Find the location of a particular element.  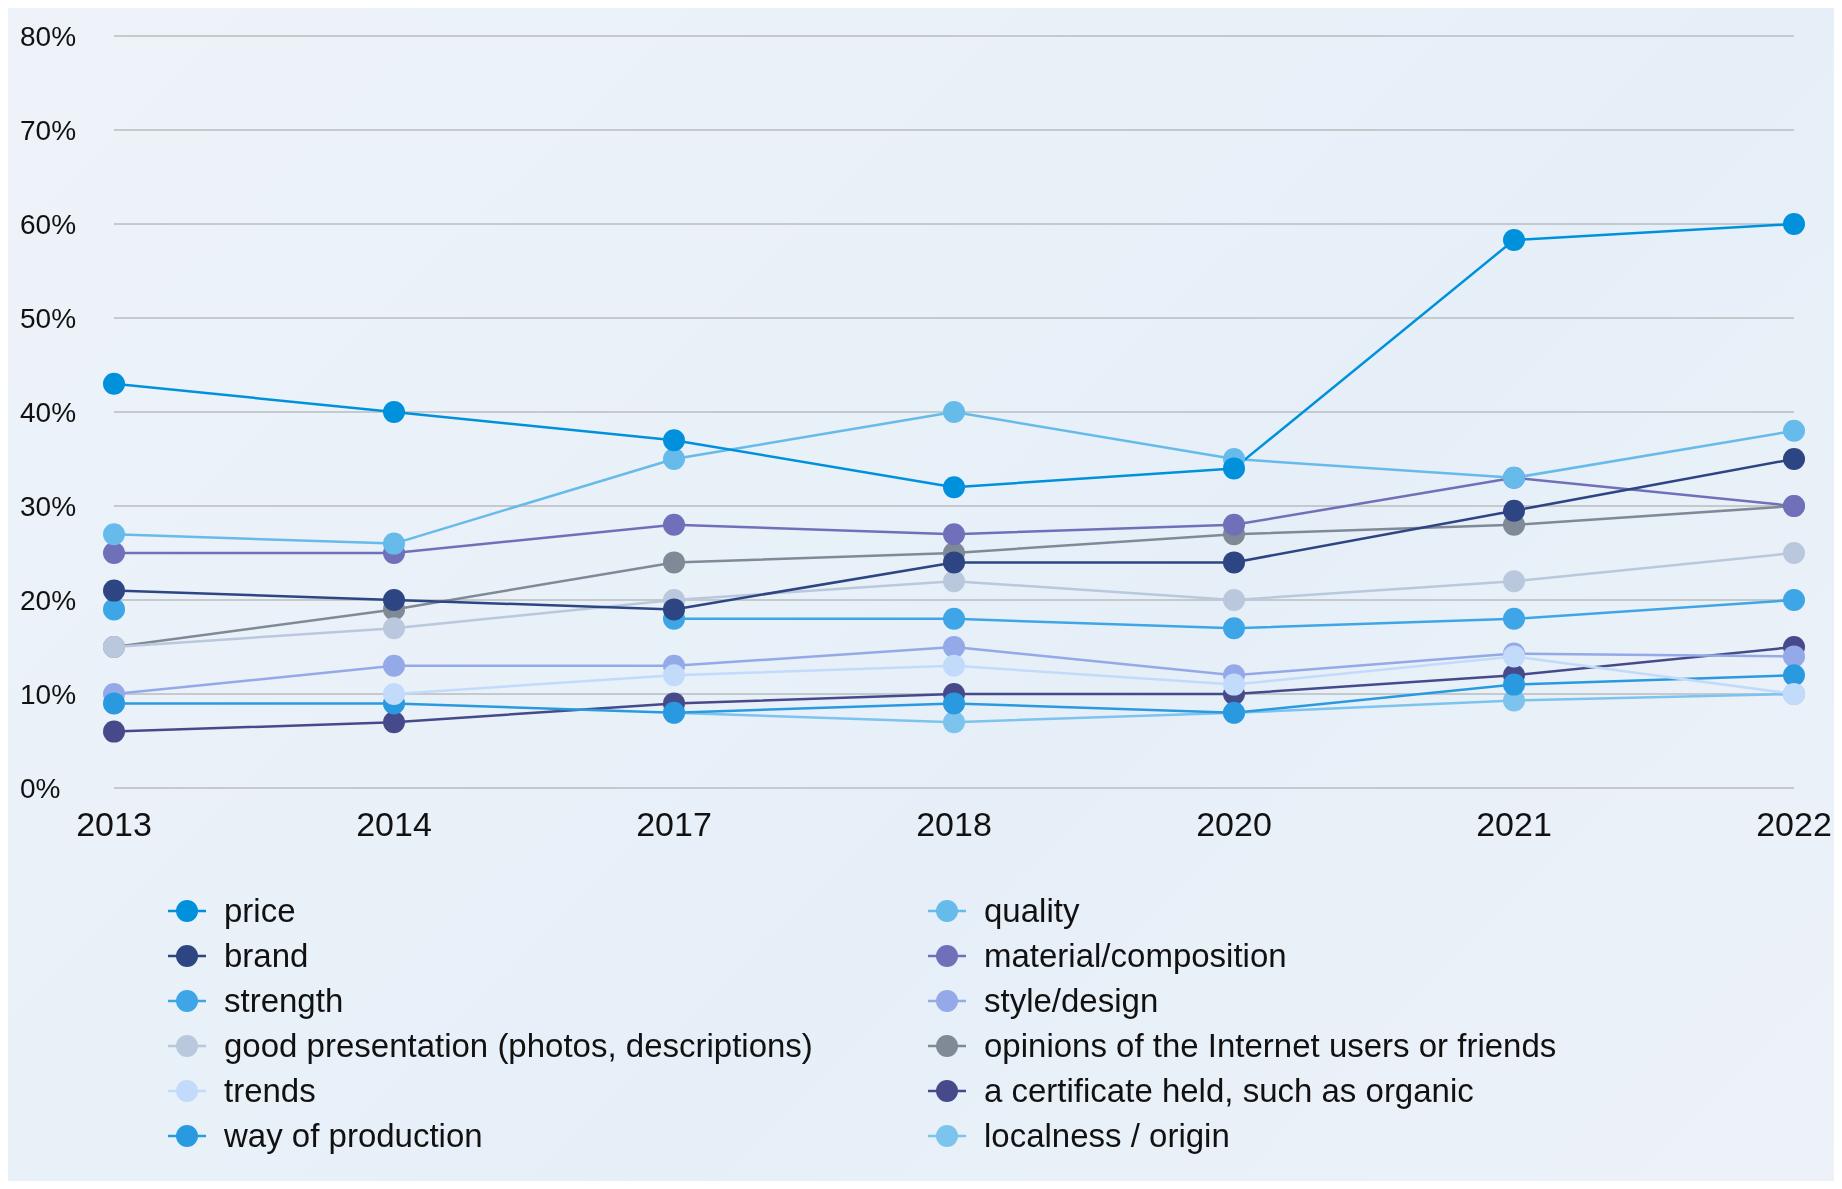

x-tick-label: 2018 is located at coordinates (954, 824).